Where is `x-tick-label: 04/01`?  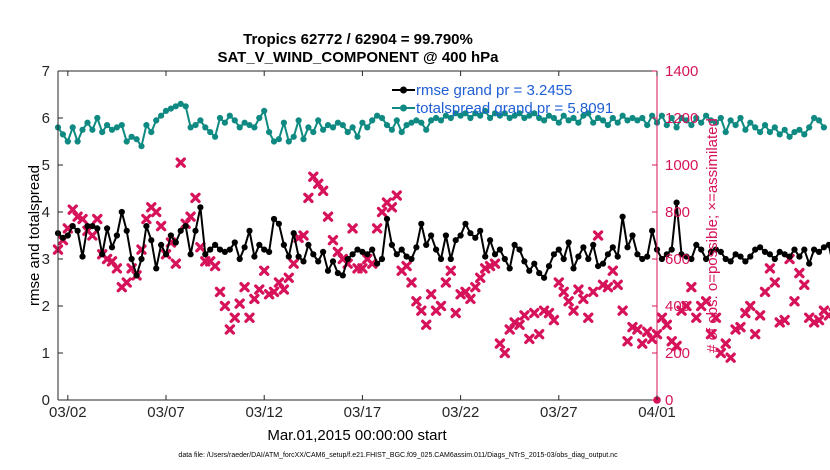
x-tick-label: 04/01 is located at coordinates (657, 412).